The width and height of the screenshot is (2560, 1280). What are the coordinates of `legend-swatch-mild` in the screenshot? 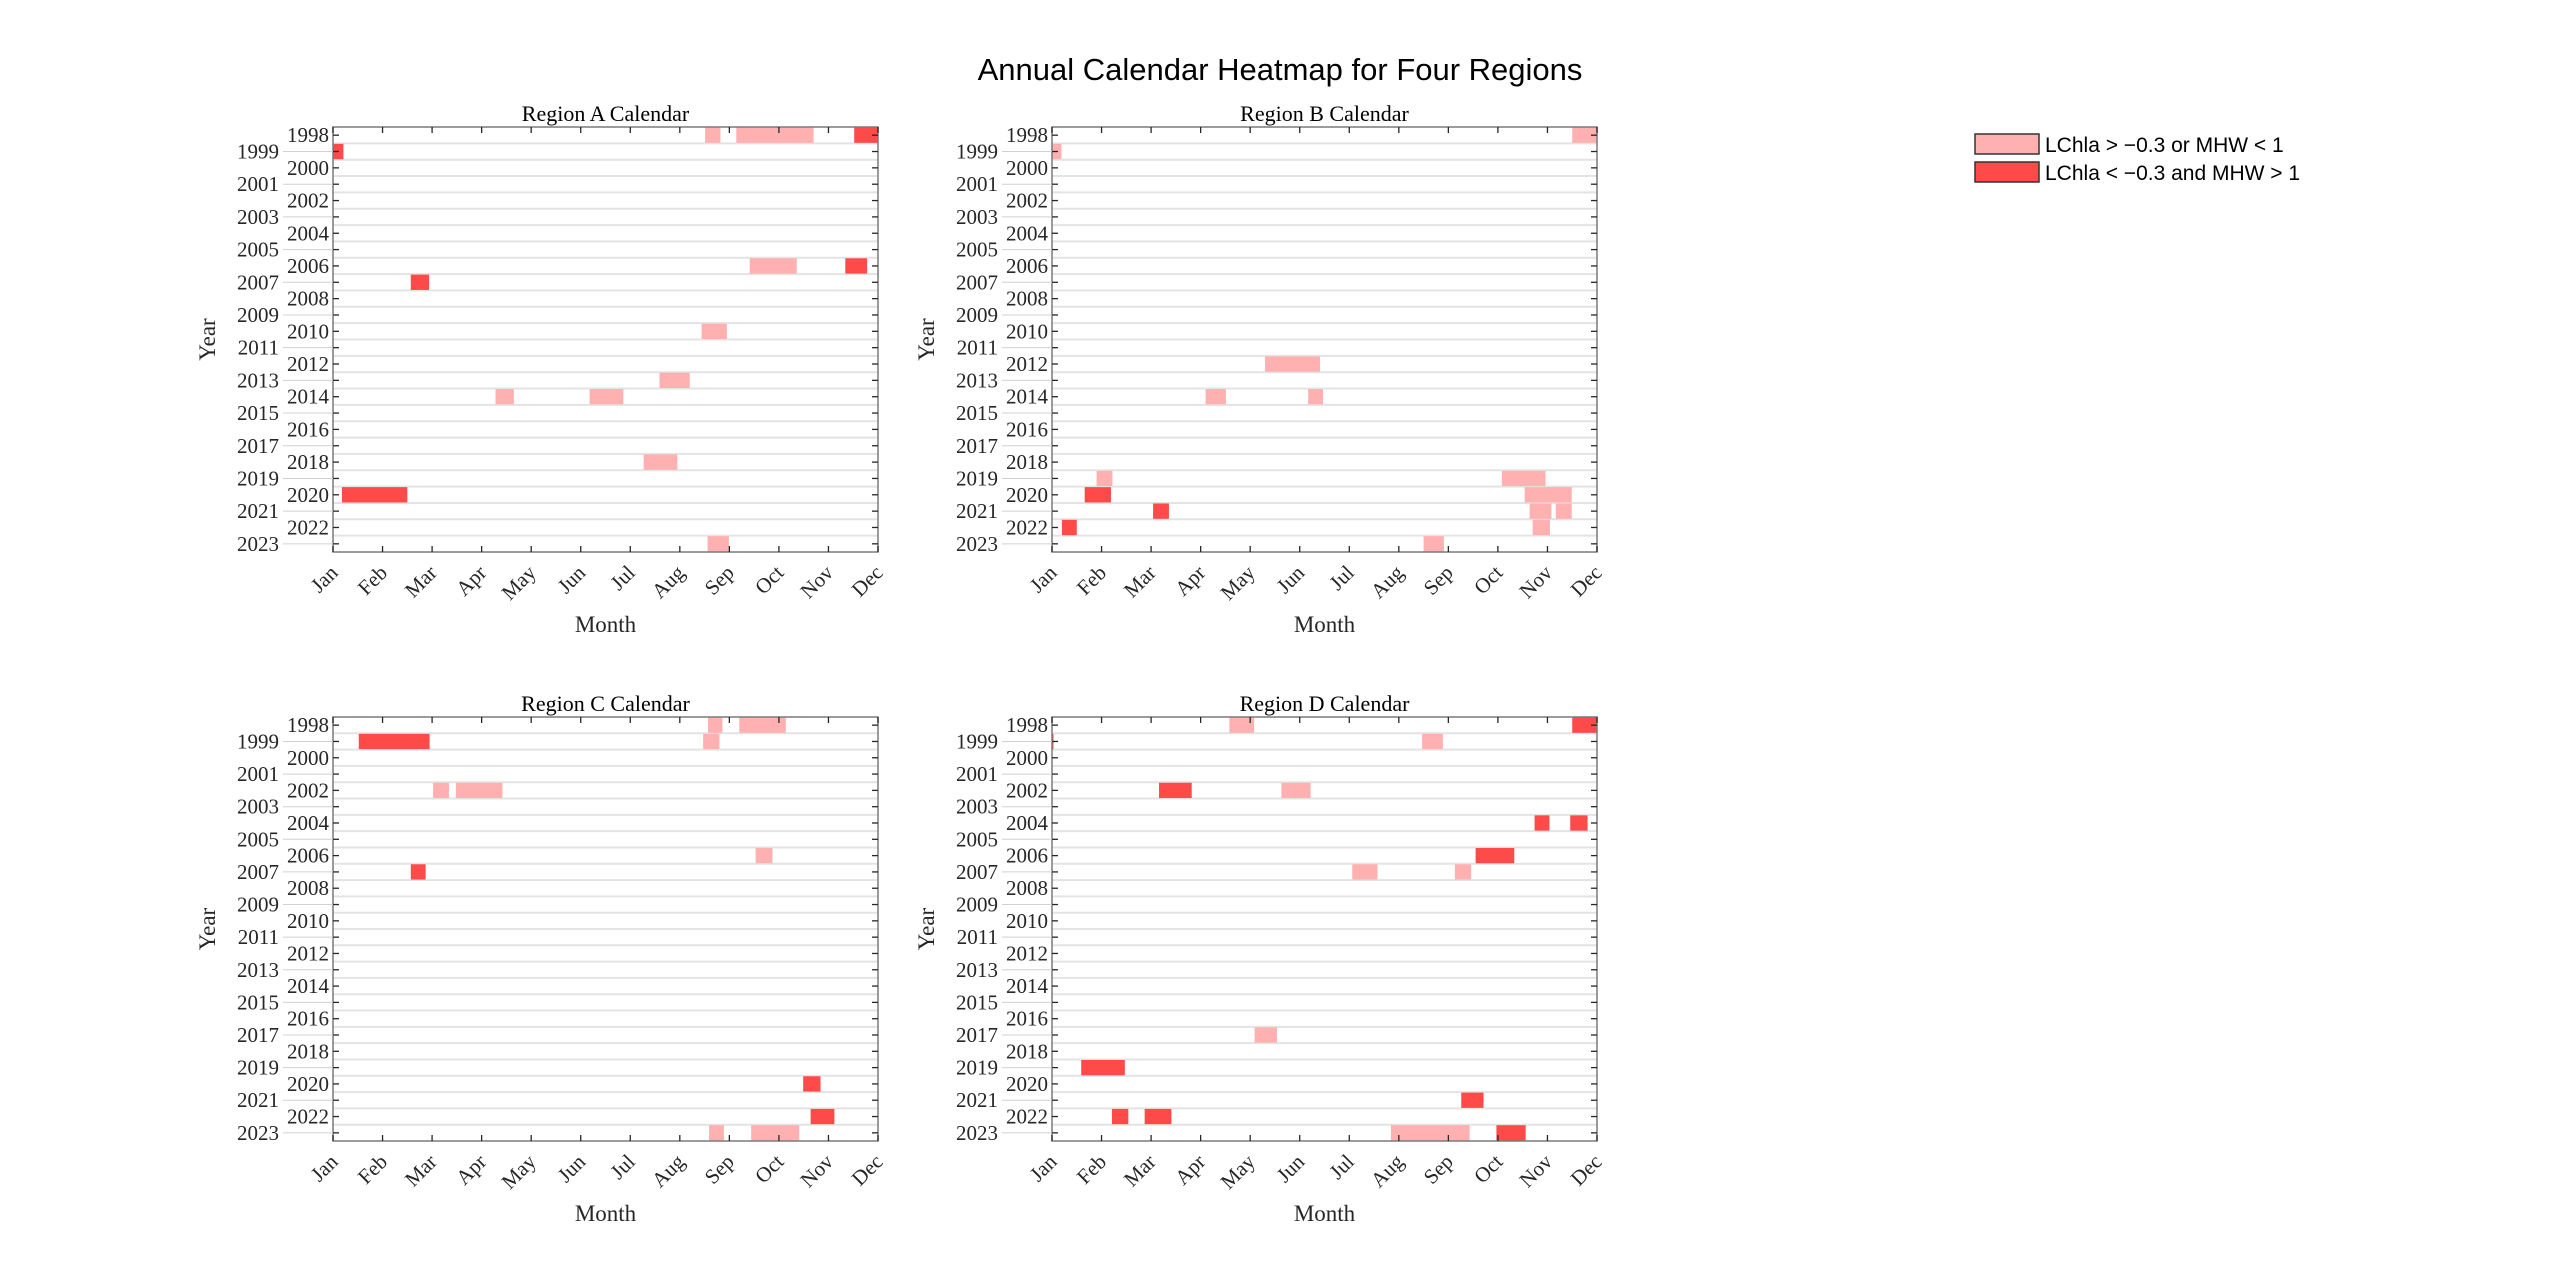 It's located at (2007, 144).